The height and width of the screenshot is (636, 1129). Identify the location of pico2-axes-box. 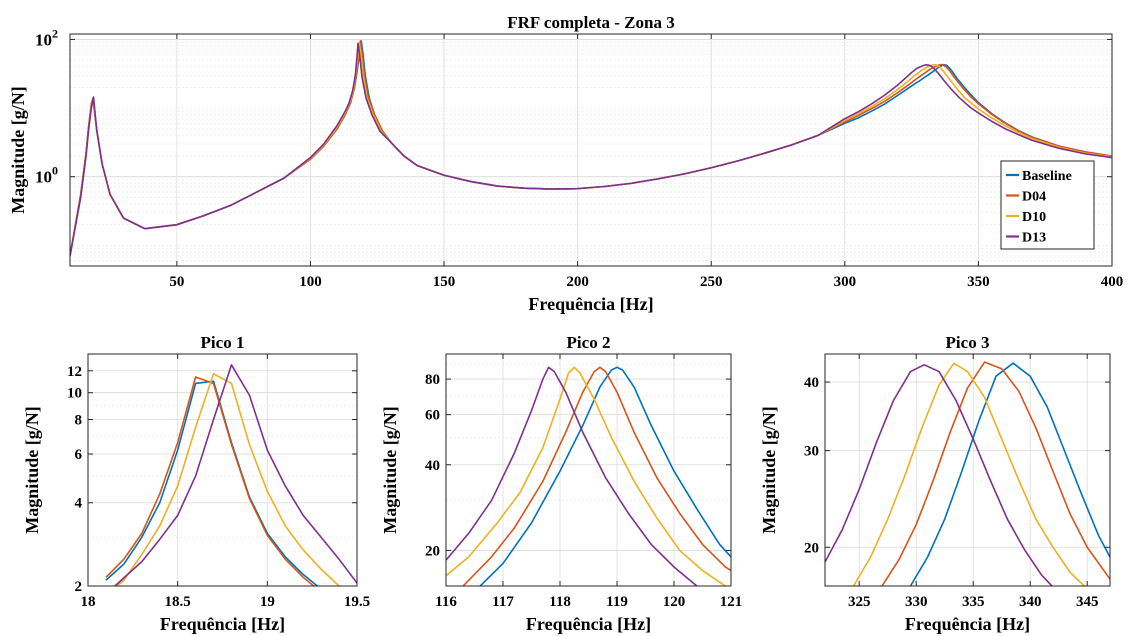
(588, 470).